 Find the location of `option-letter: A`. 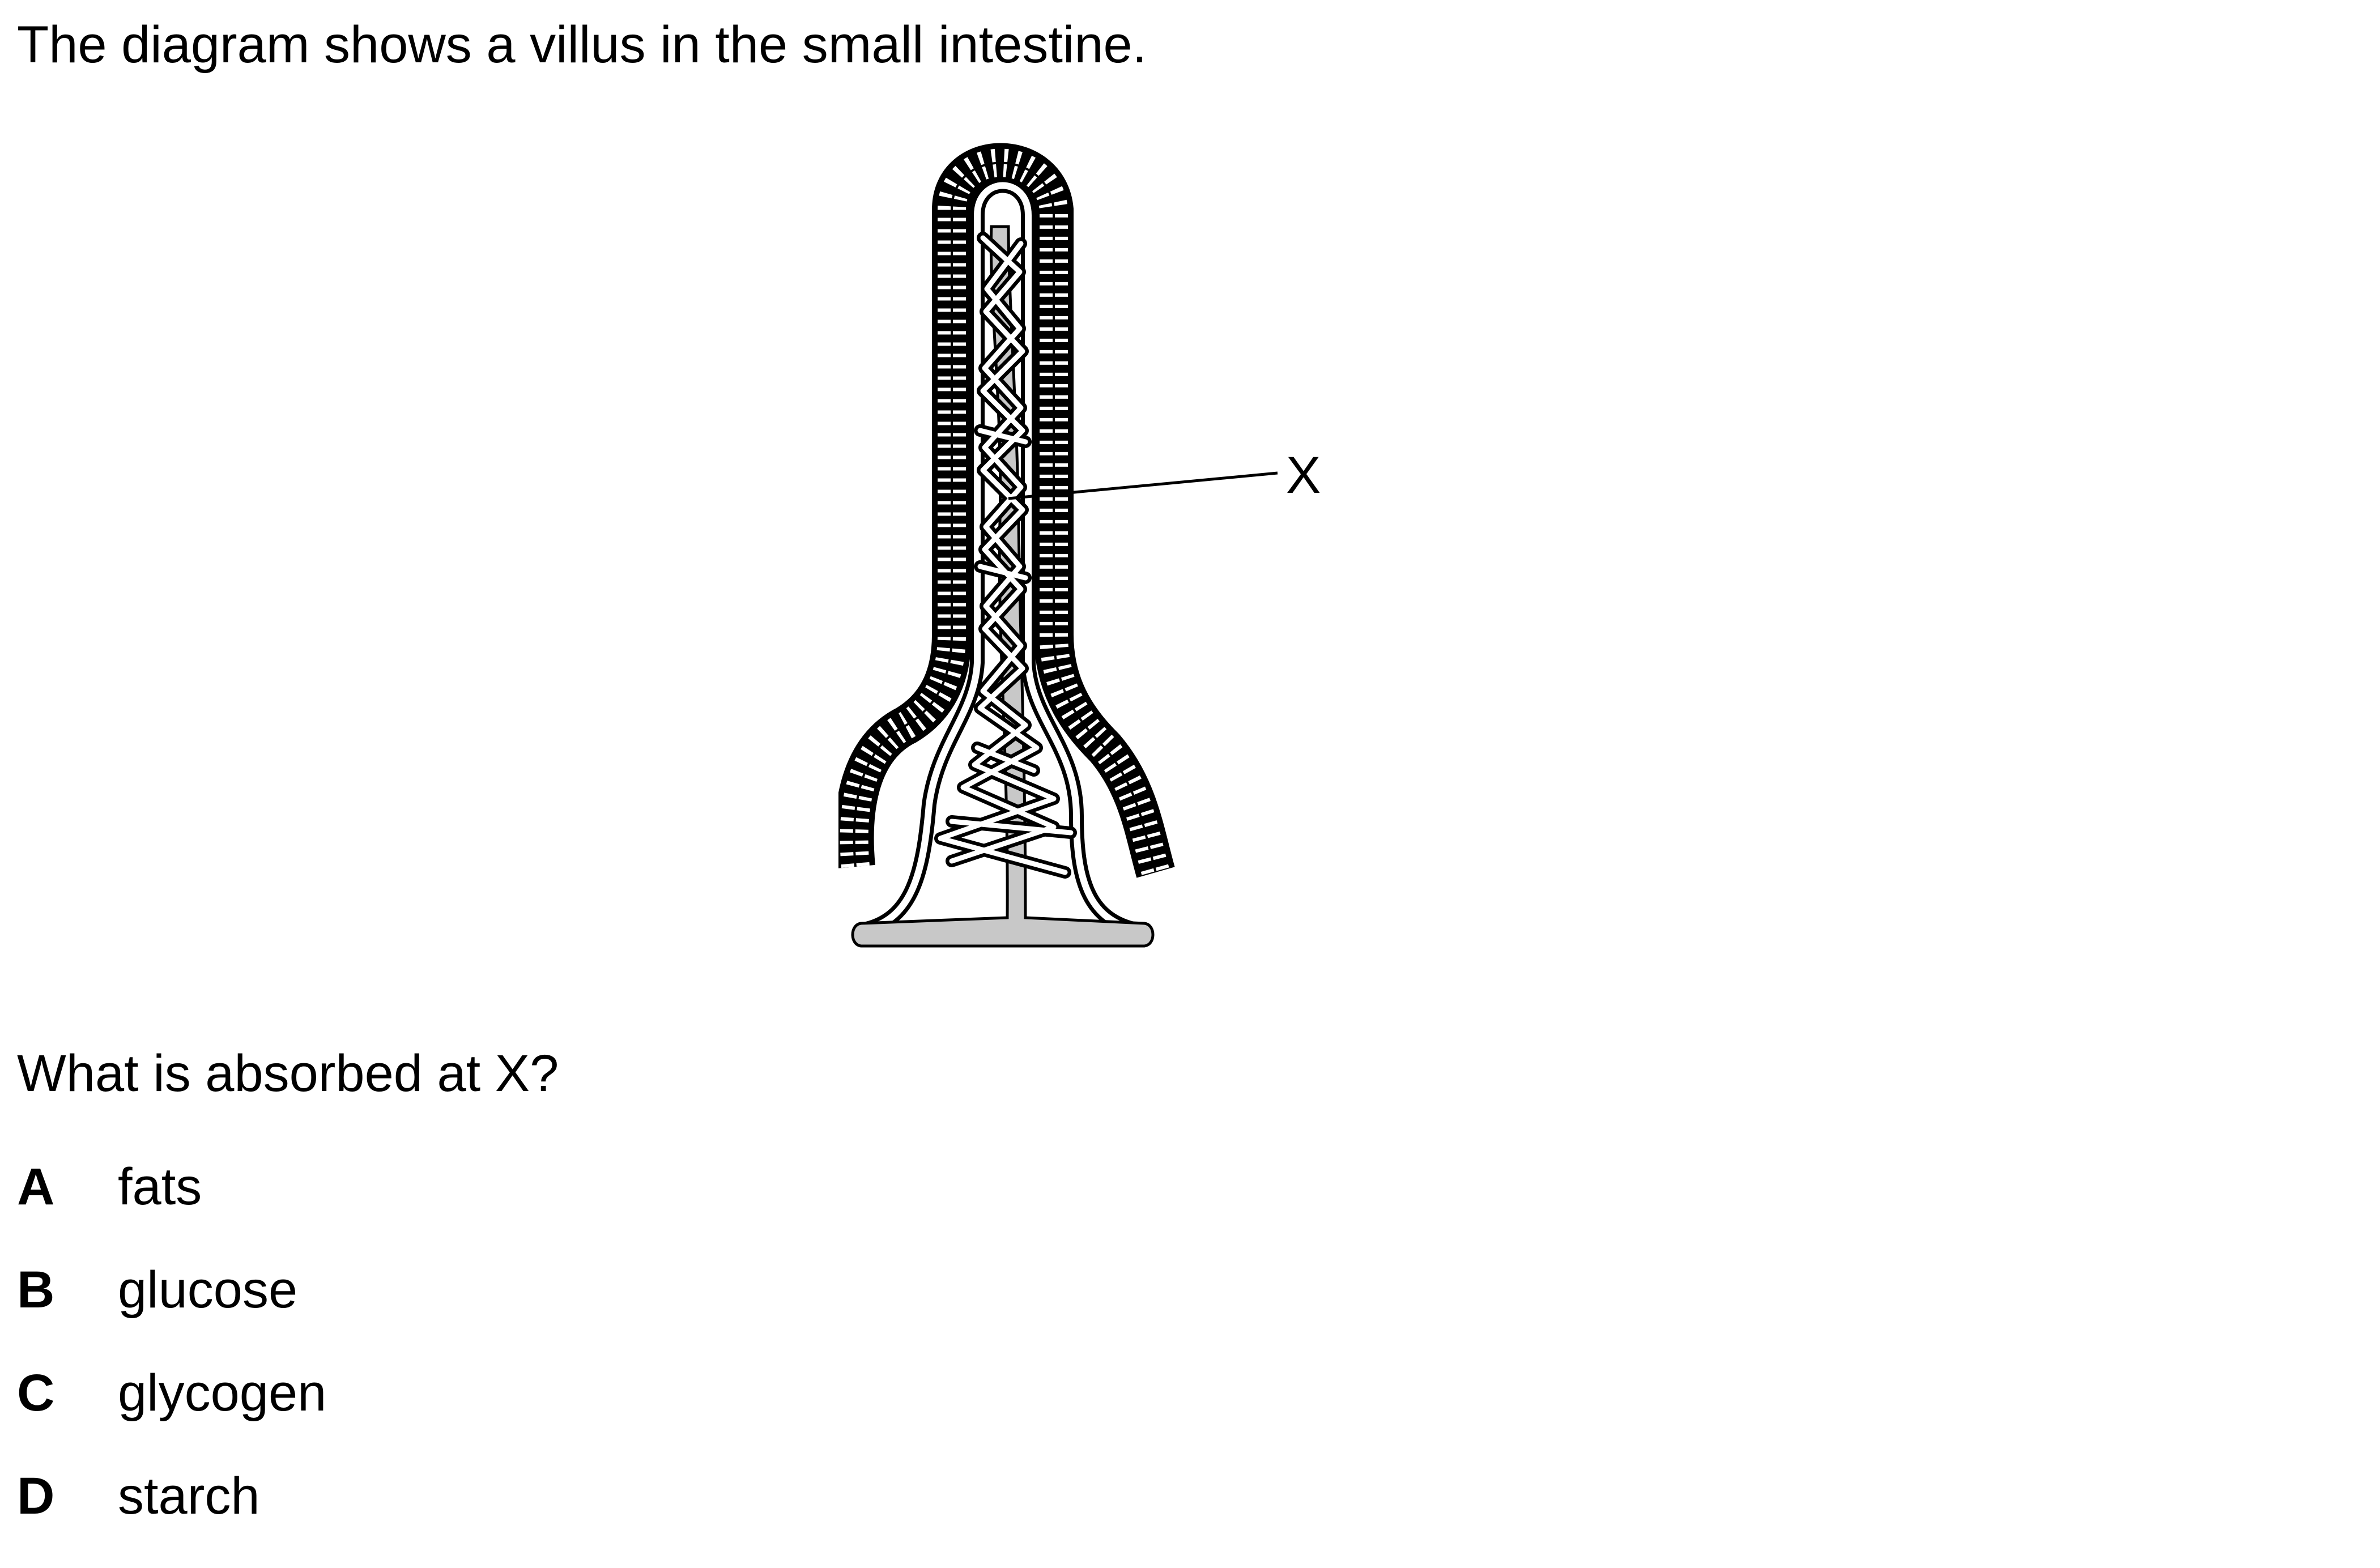

option-letter: A is located at coordinates (36, 1187).